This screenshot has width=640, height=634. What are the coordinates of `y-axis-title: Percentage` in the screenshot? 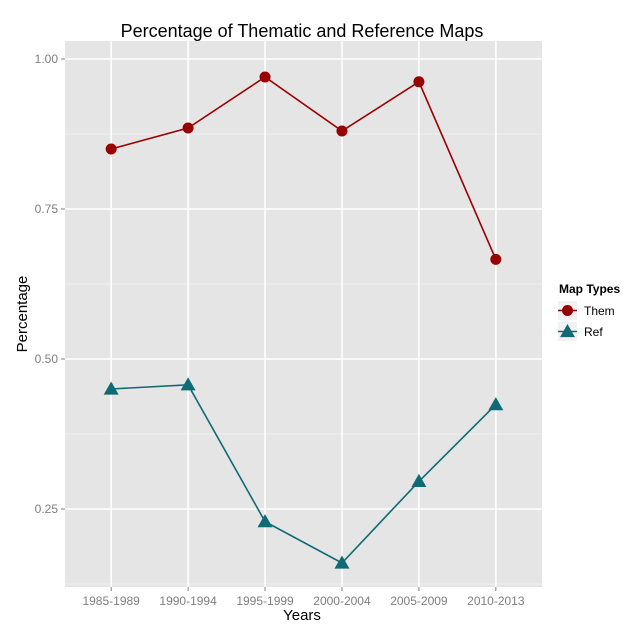 It's located at (22, 314).